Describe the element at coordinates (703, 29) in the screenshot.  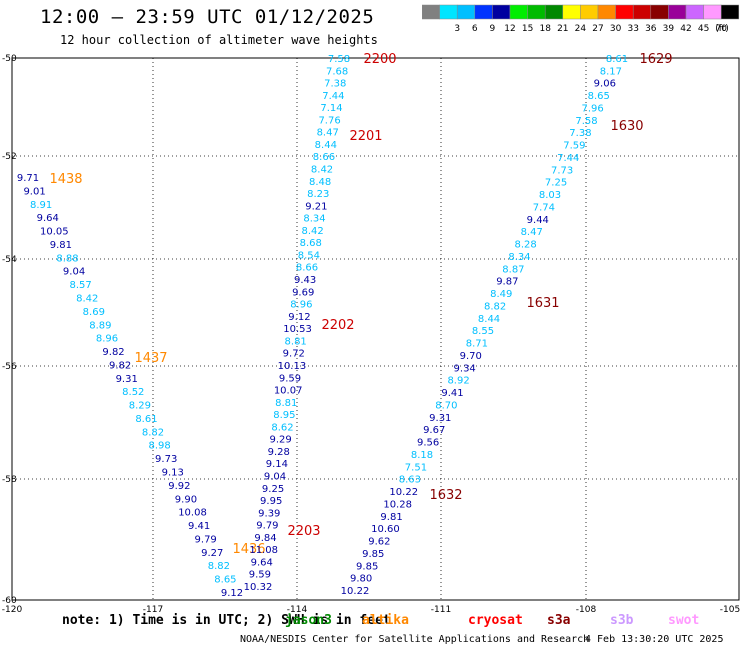
I see `legend-tick-label: 45` at that location.